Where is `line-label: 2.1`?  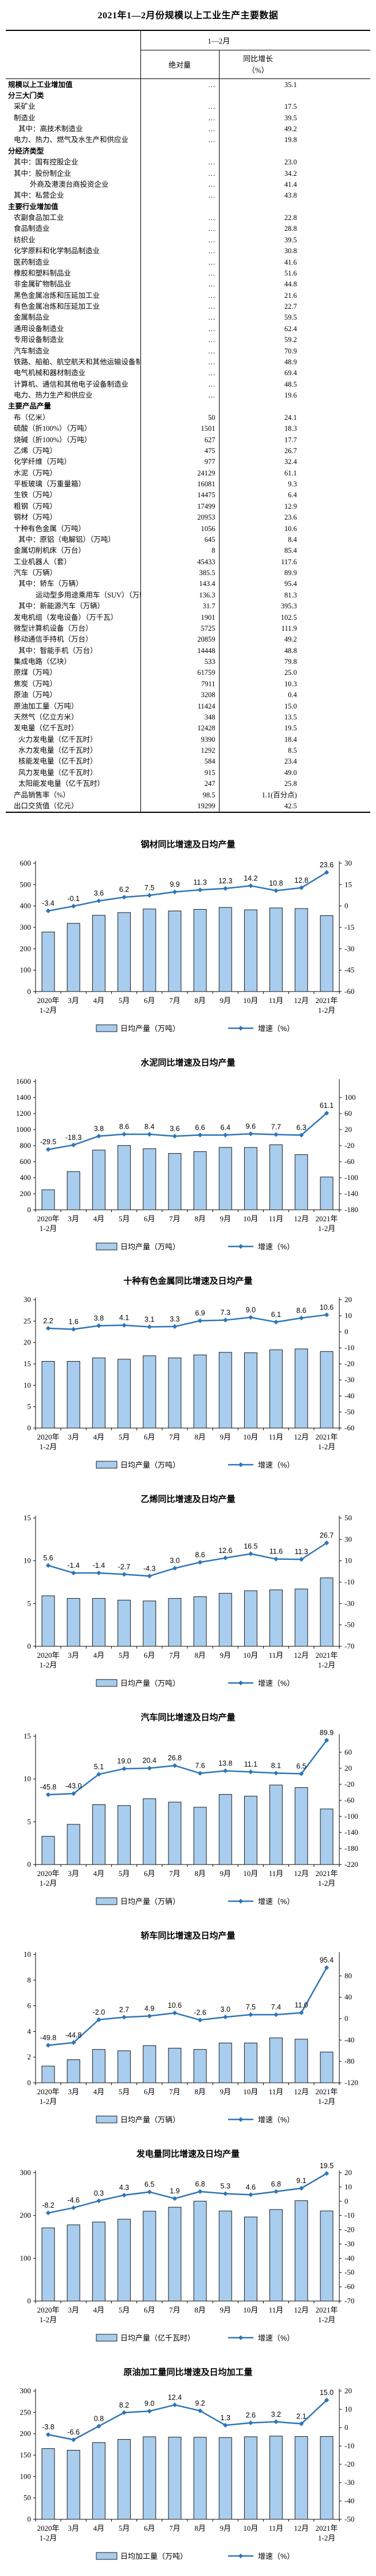 line-label: 2.1 is located at coordinates (301, 2416).